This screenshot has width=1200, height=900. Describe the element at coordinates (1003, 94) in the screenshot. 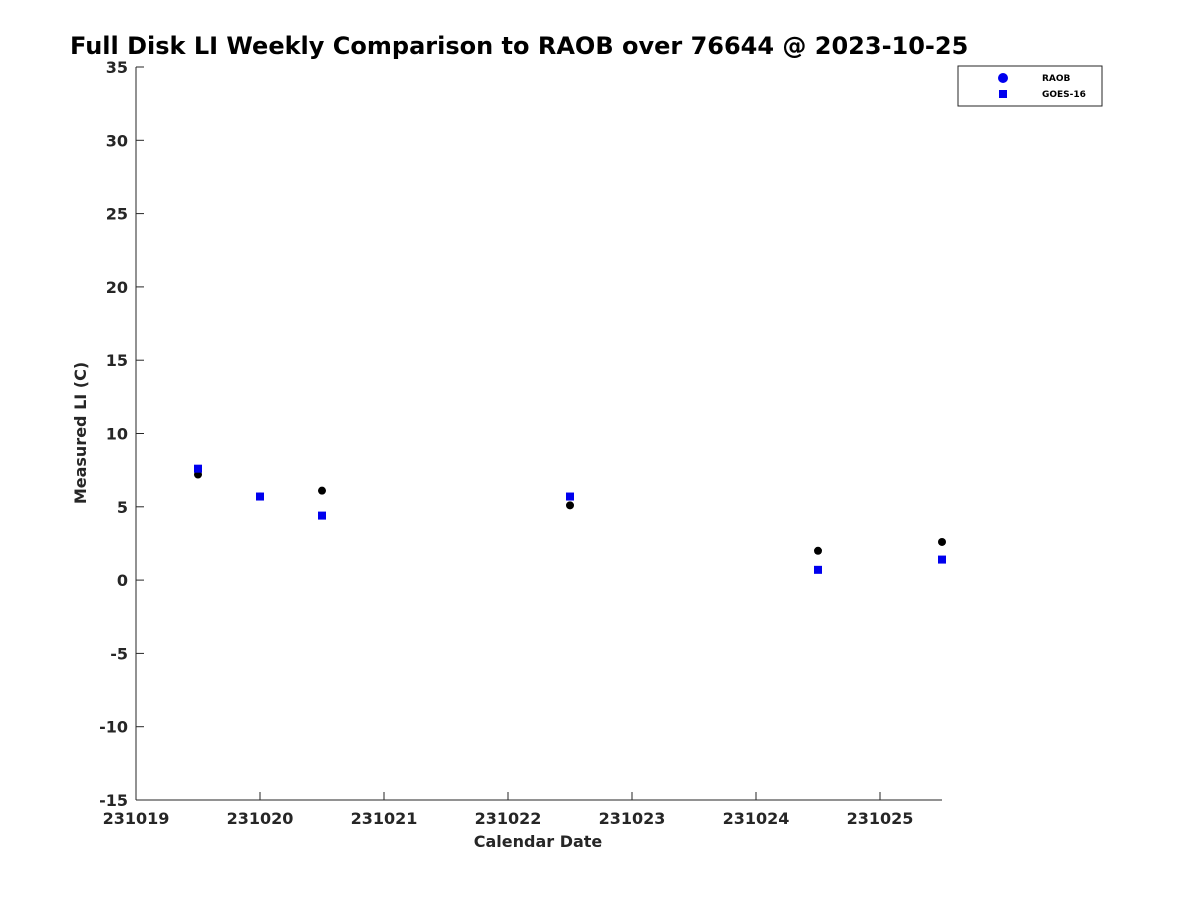

I see `legend-goes-marker` at that location.